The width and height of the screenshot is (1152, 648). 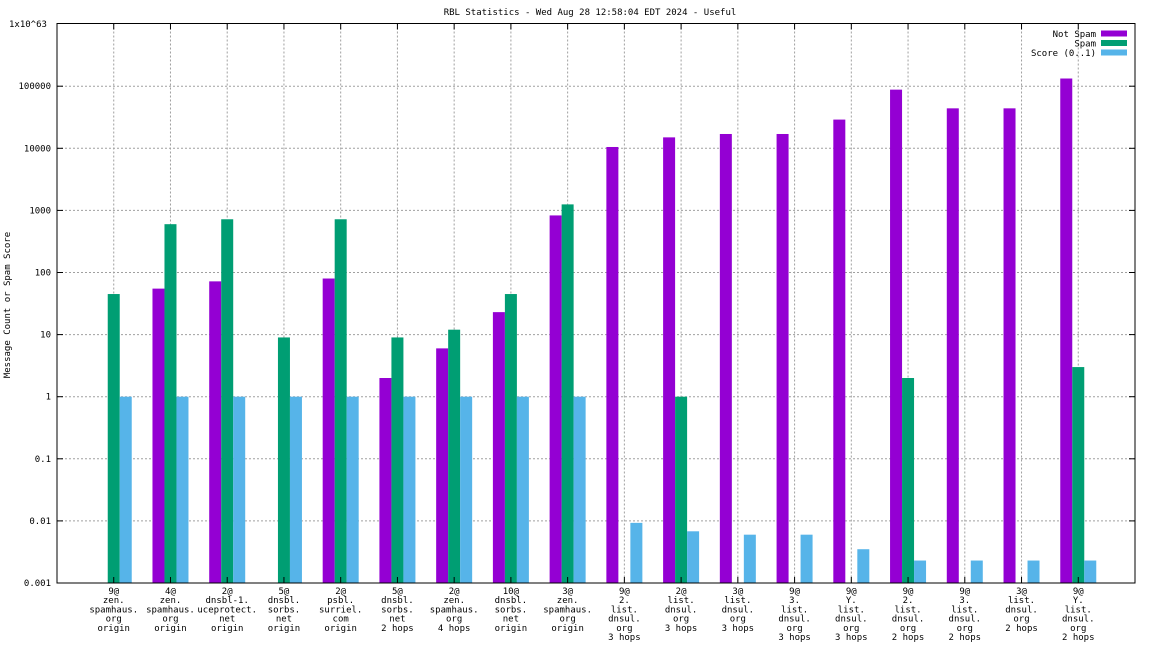 I want to click on x-tick-label: 9@ Y. list. dnsul. org 3 hops, so click(x=851, y=615).